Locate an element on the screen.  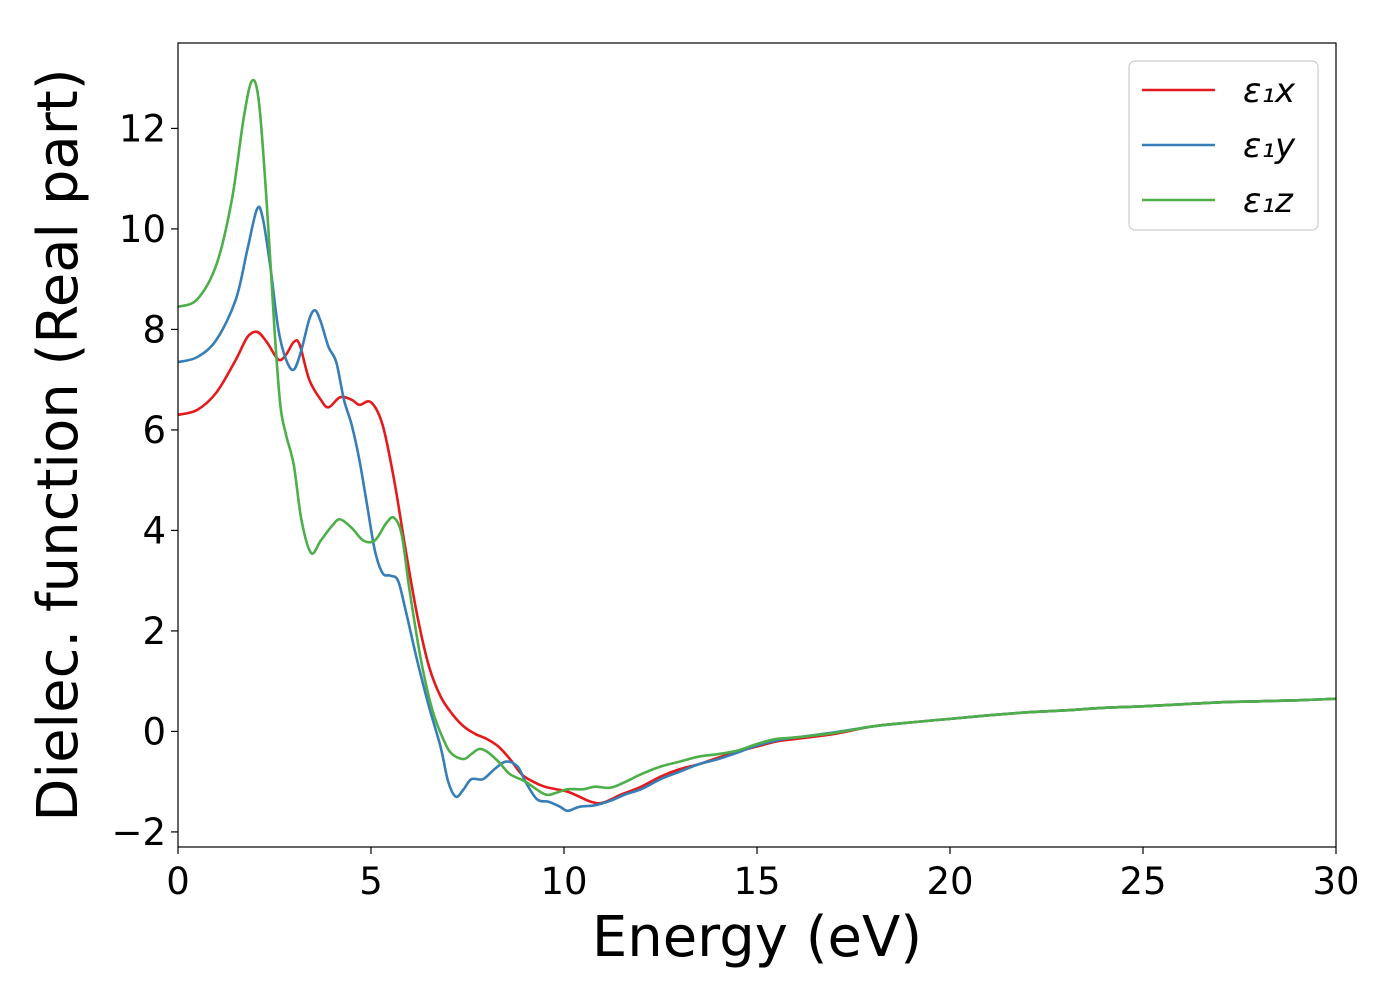
x-tick-label: 15 is located at coordinates (756, 881).